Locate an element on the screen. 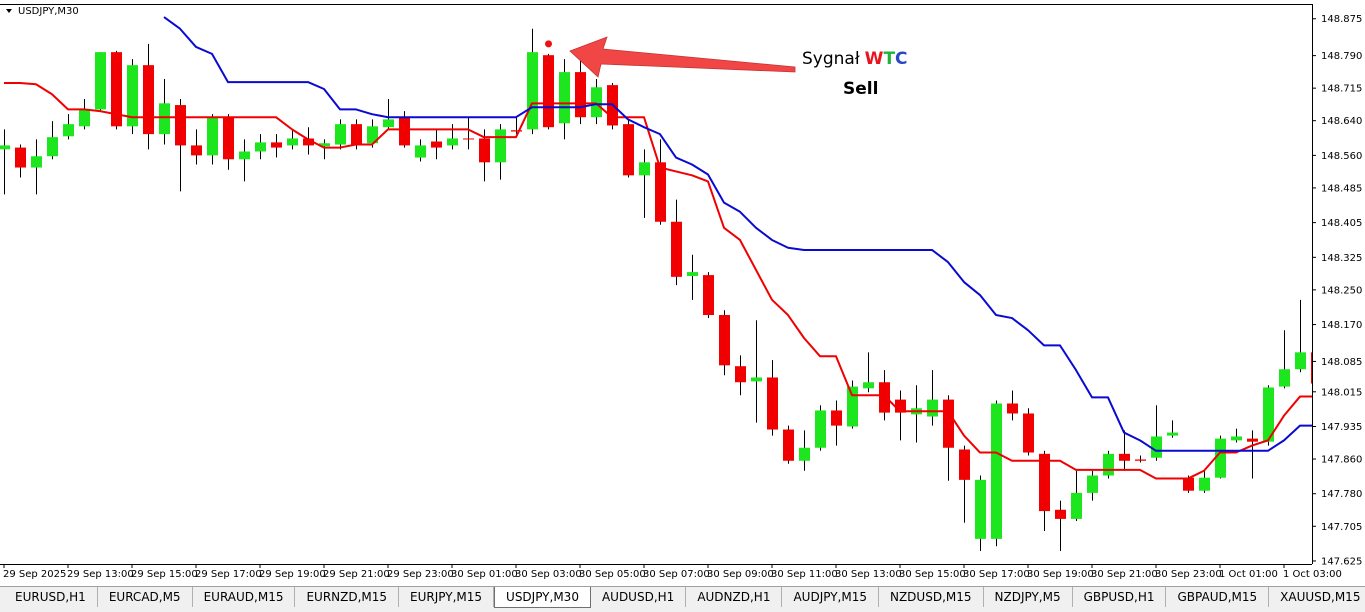 The height and width of the screenshot is (612, 1365). symbol-tab: EURAUD,M15 is located at coordinates (244, 597).